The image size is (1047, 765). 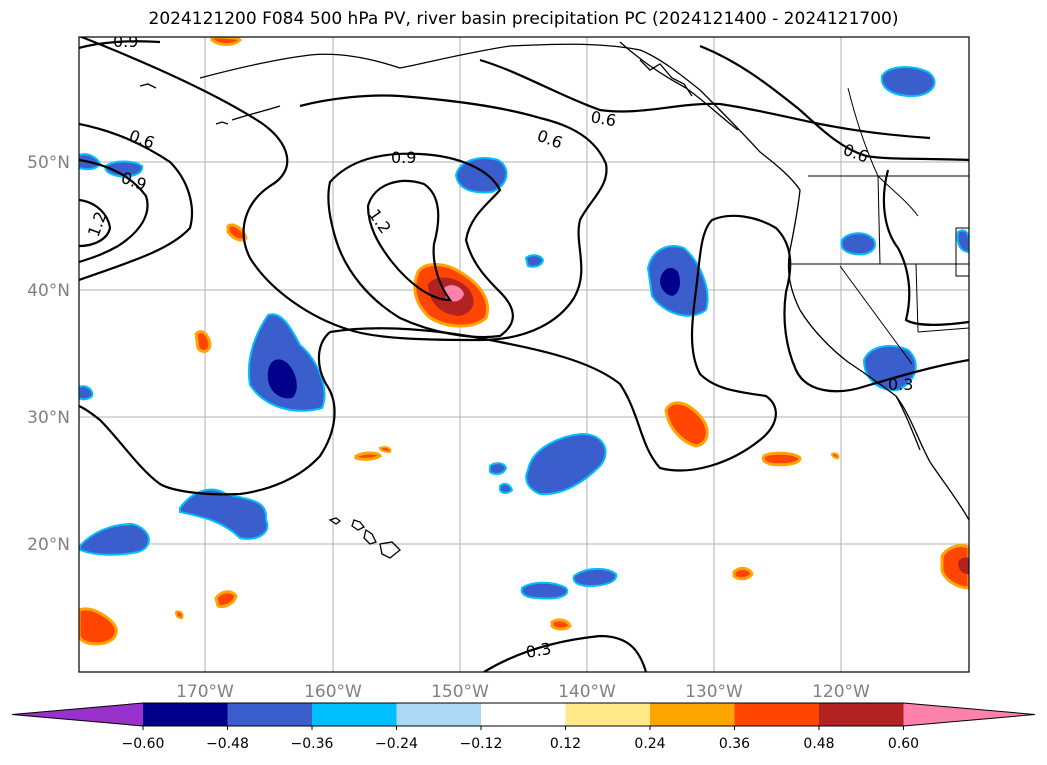 I want to click on pv-contour-0.9-west, so click(x=114, y=211).